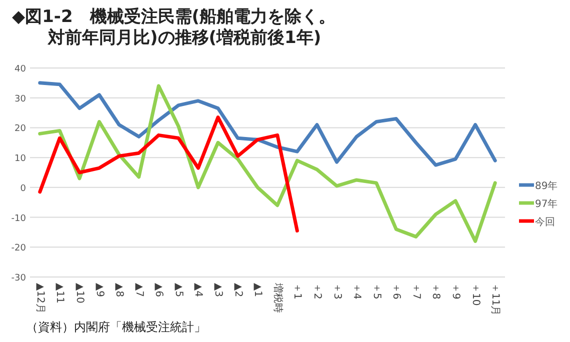 This screenshot has height=342, width=570. I want to click on x-tick-label: ▲6, so click(158, 290).